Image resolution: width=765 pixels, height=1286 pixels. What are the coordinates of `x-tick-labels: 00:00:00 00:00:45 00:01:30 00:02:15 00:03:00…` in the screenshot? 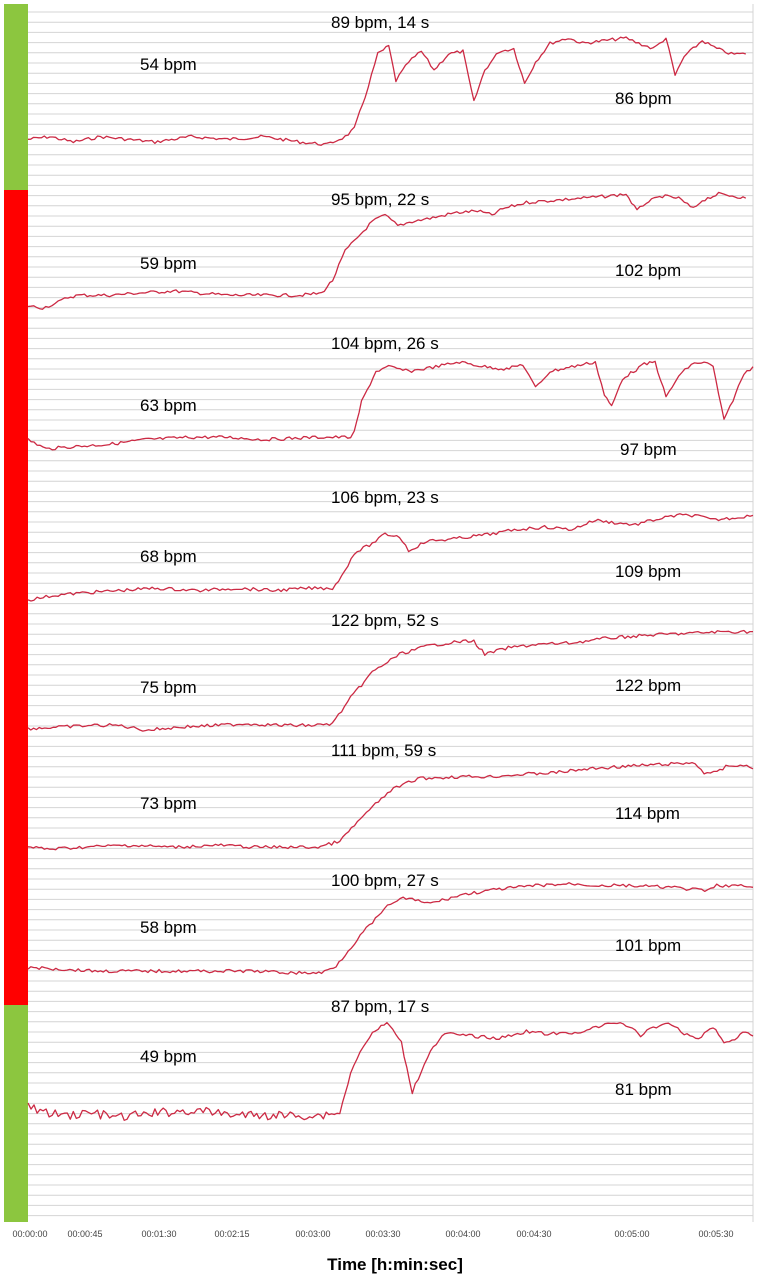 It's located at (372, 1234).